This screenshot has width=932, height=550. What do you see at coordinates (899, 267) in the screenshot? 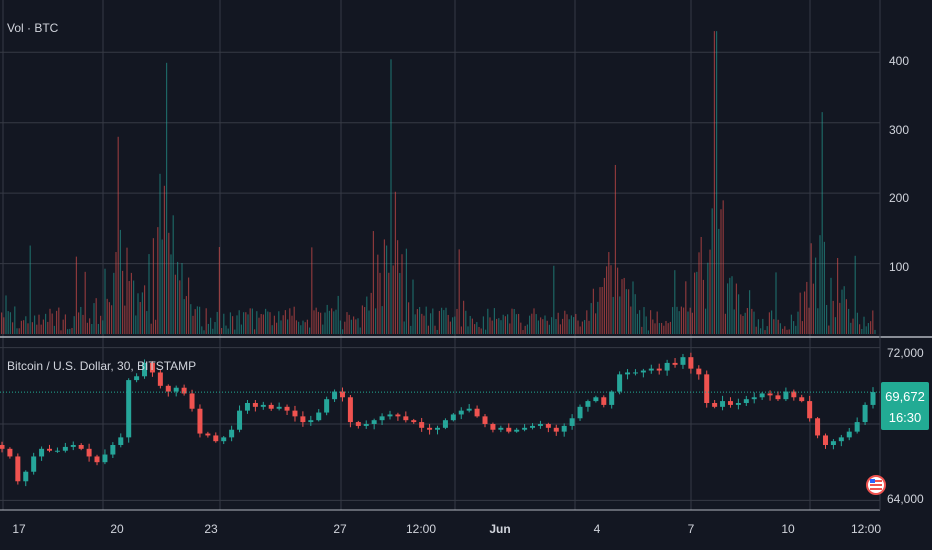
I see `volume-axis-tick: 100` at bounding box center [899, 267].